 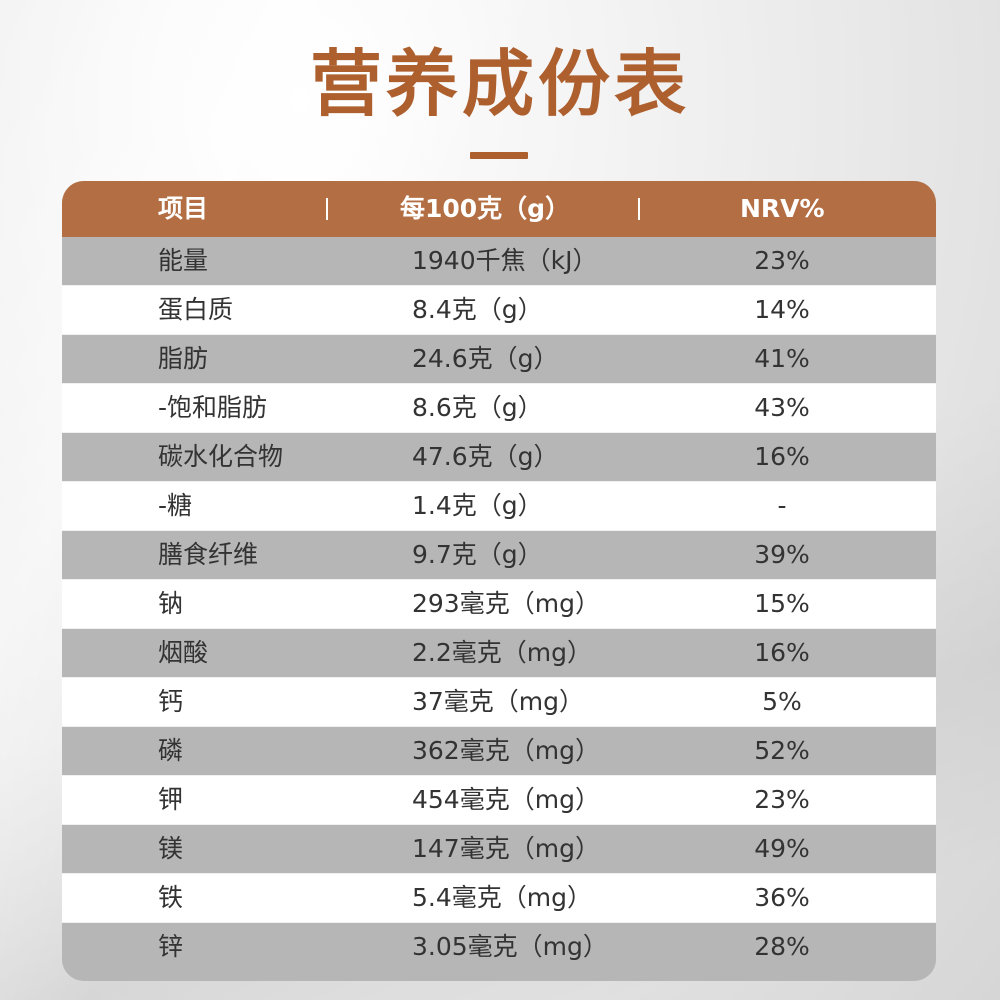 I want to click on table-row: 镁 147毫克（mg） 49%, so click(x=499, y=849).